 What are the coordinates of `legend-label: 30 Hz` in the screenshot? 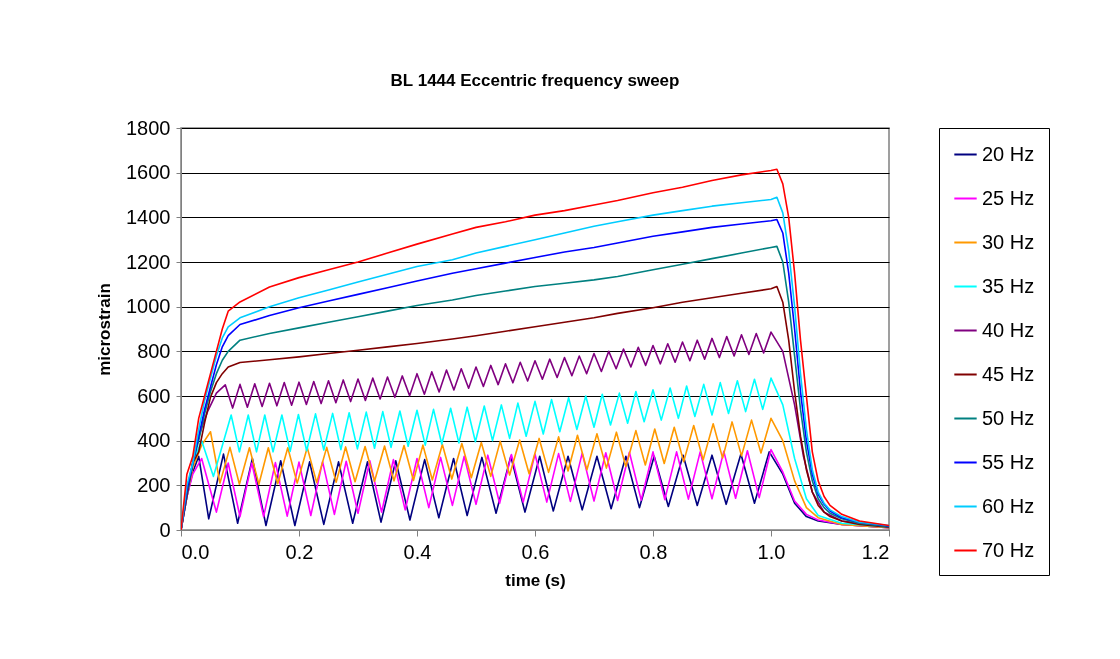 It's located at (1008, 241).